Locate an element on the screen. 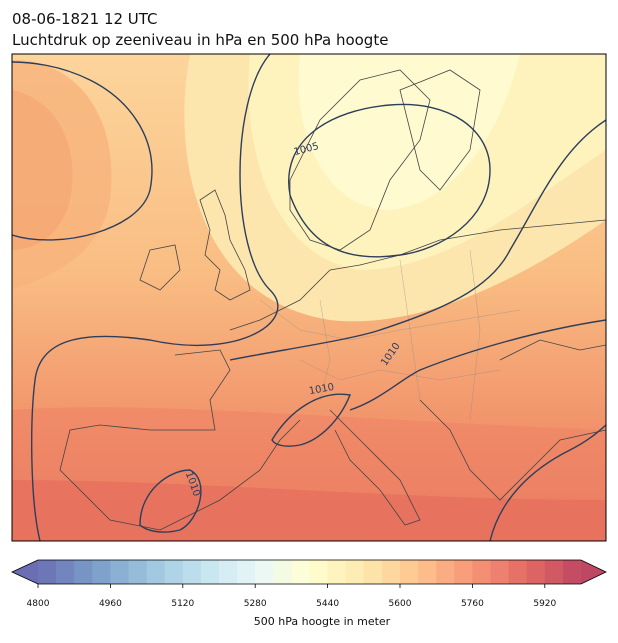  country-border is located at coordinates (390, 335).